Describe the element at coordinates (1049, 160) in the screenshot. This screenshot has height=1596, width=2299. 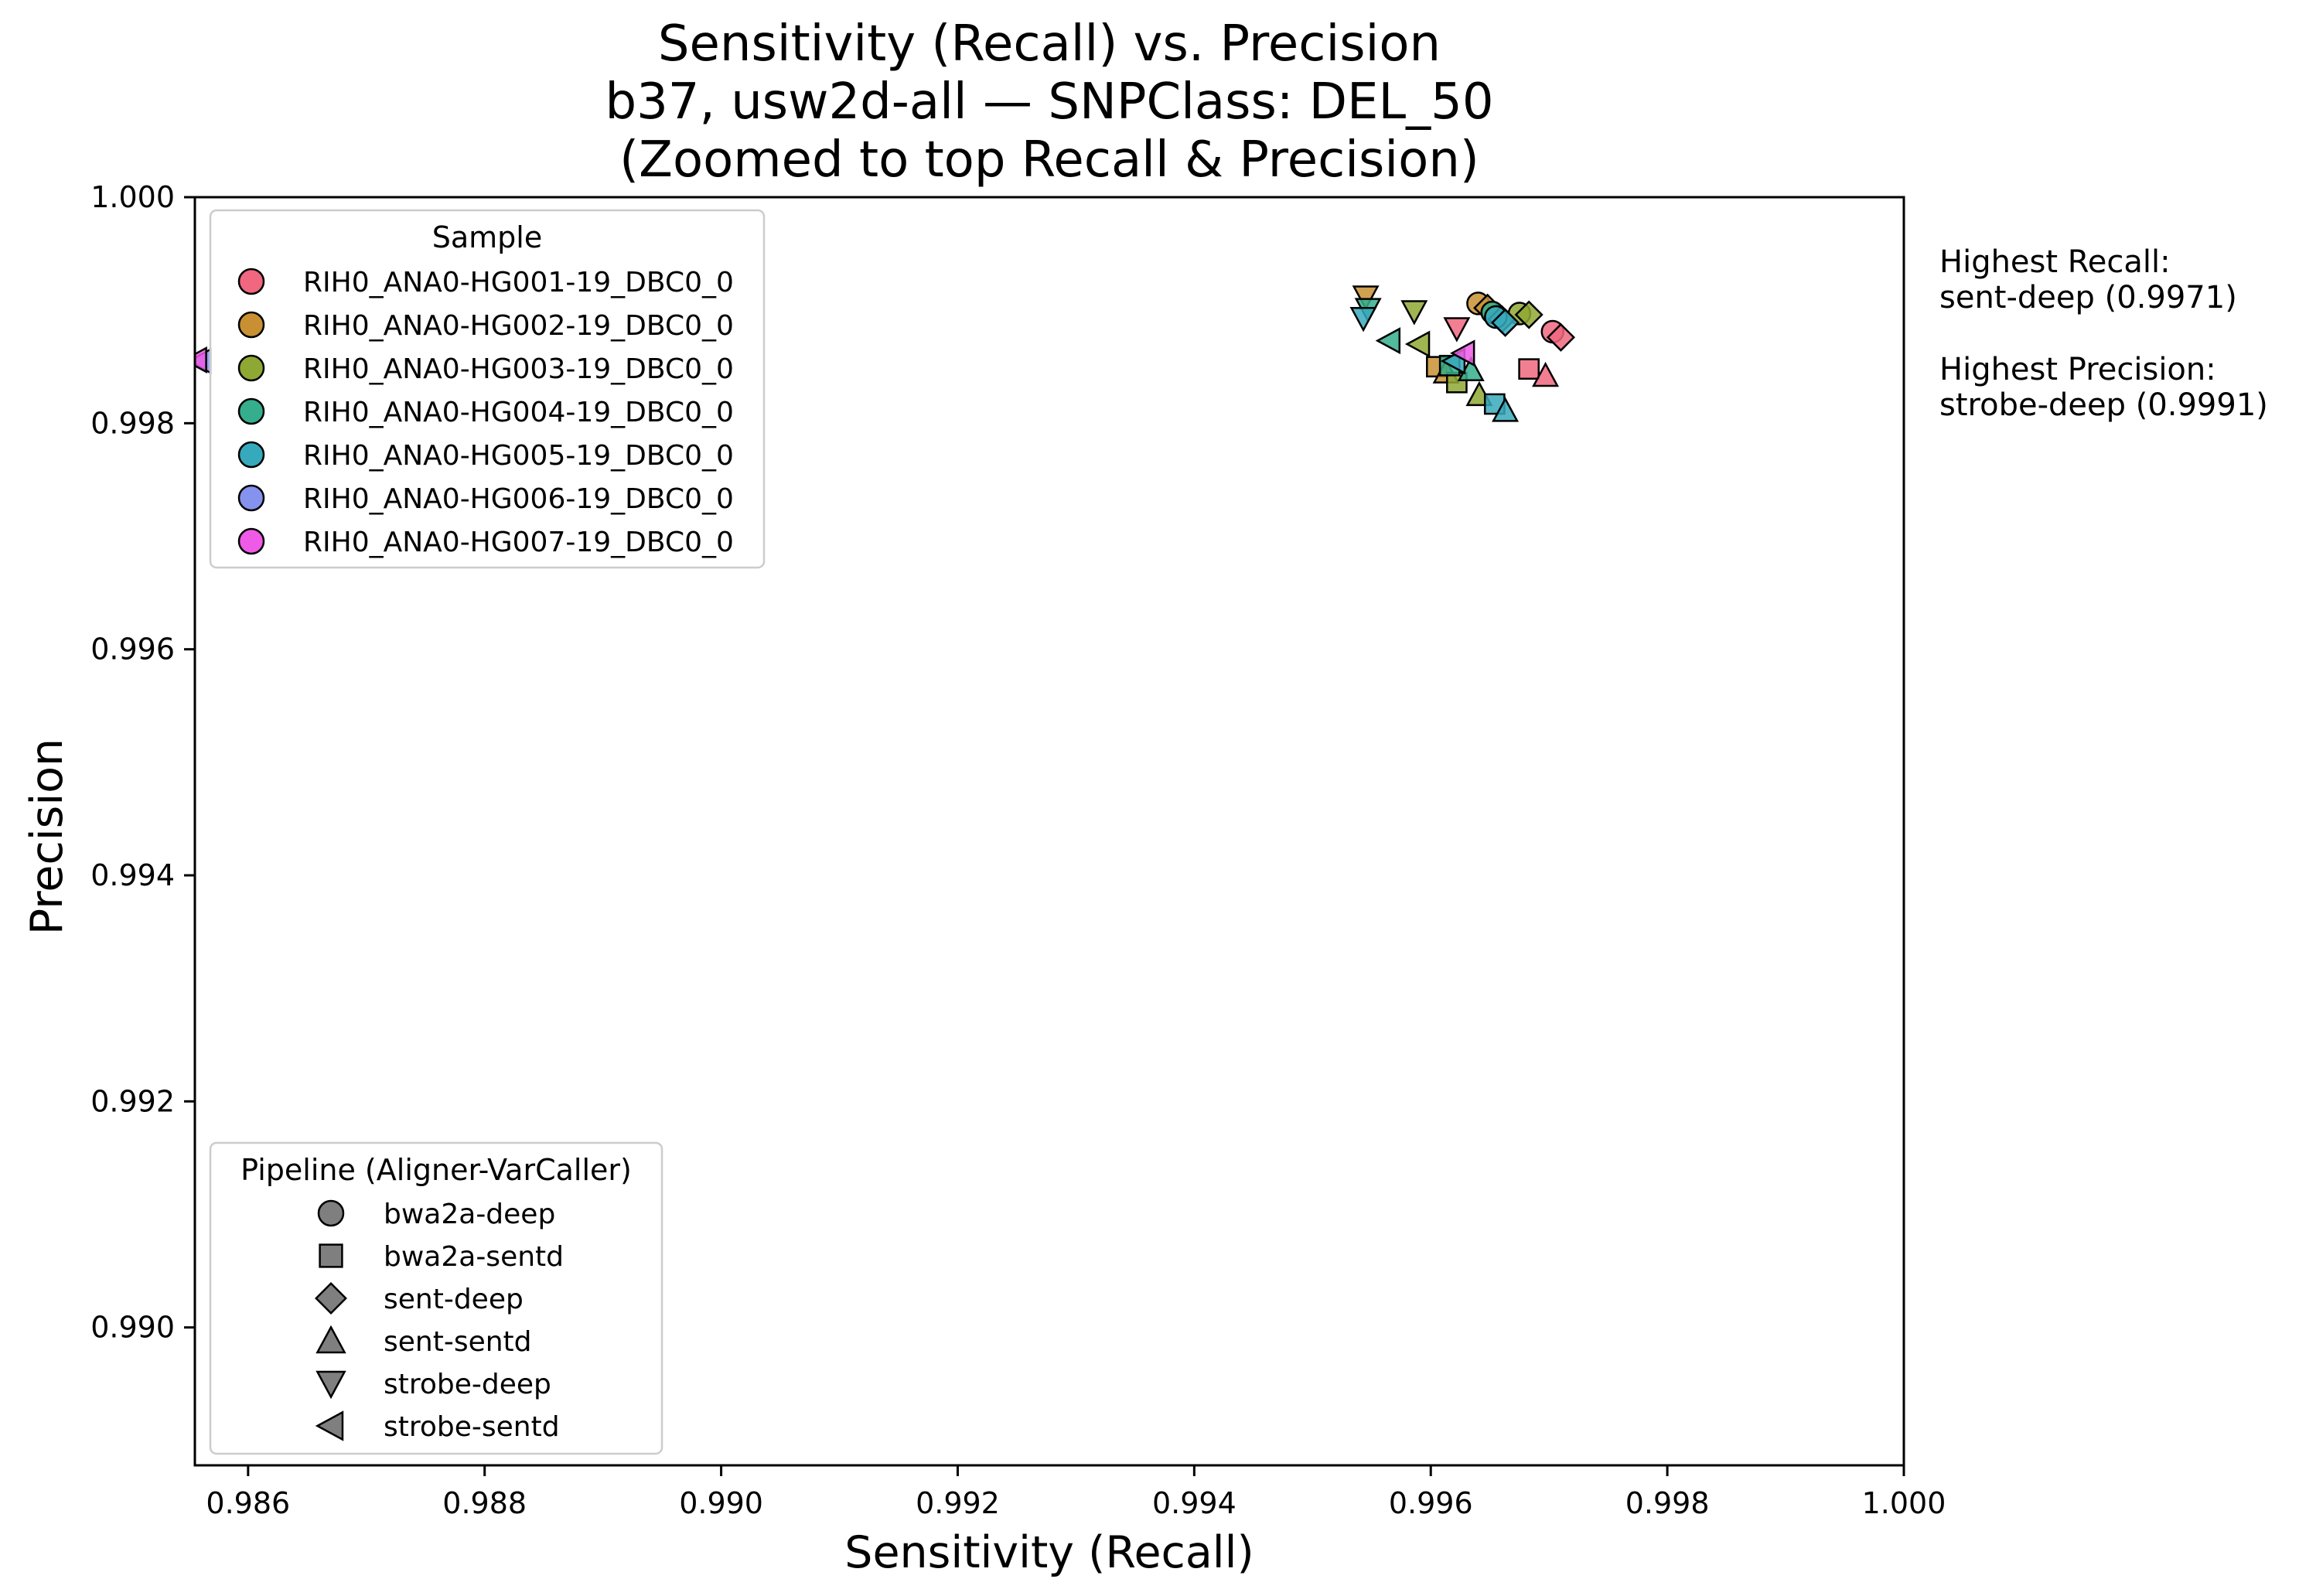
I see `chart-title-line-3: (Zoomed to top Recall & Precision)` at that location.